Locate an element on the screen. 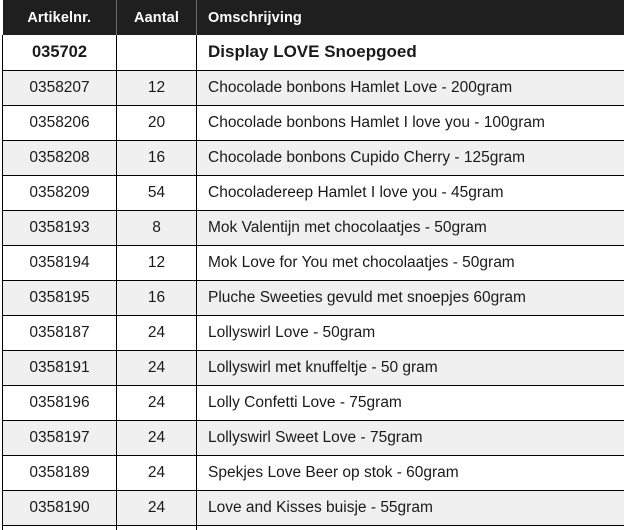 This screenshot has width=635, height=530. cell-omschrijving is located at coordinates (410, 527).